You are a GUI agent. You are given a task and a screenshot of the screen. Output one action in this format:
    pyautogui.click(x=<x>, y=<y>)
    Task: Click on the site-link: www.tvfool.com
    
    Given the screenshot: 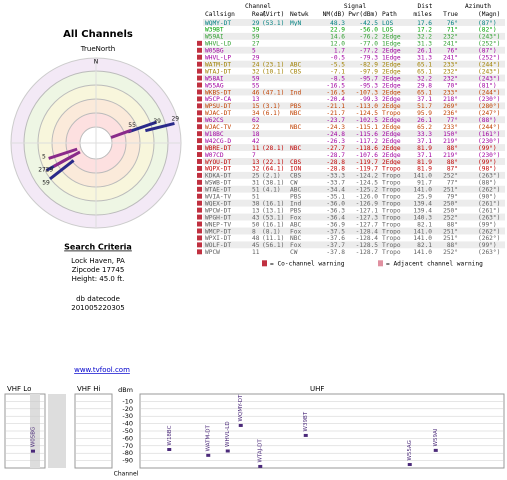 What is the action you would take?
    pyautogui.click(x=102, y=370)
    